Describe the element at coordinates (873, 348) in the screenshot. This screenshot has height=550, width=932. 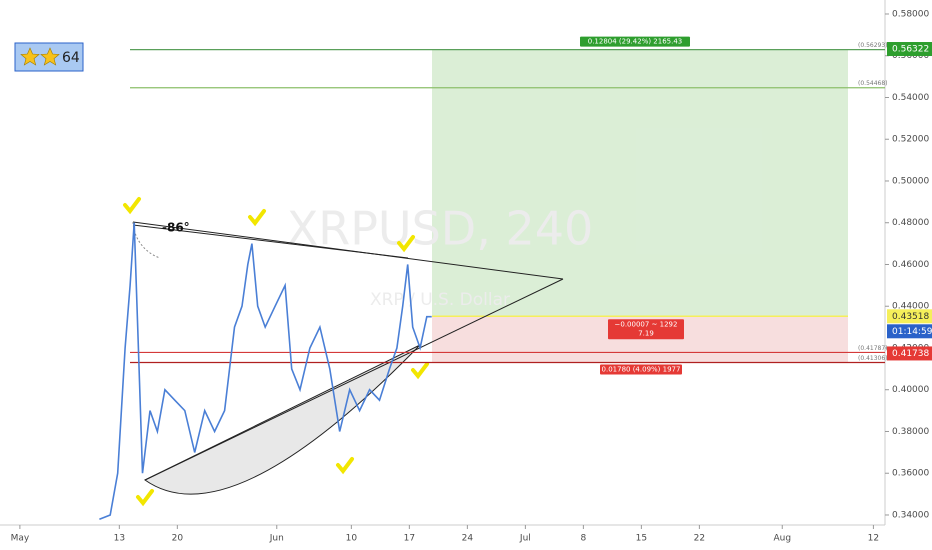
I see `level-label: (0.41787)` at that location.